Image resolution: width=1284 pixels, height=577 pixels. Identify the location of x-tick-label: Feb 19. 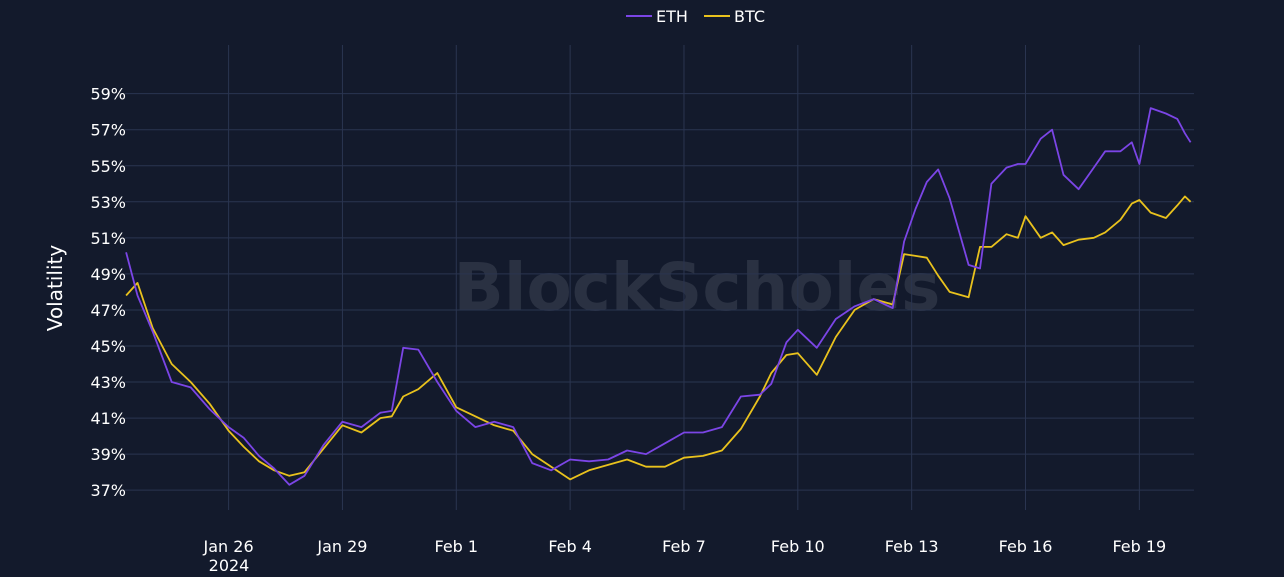
(1139, 546).